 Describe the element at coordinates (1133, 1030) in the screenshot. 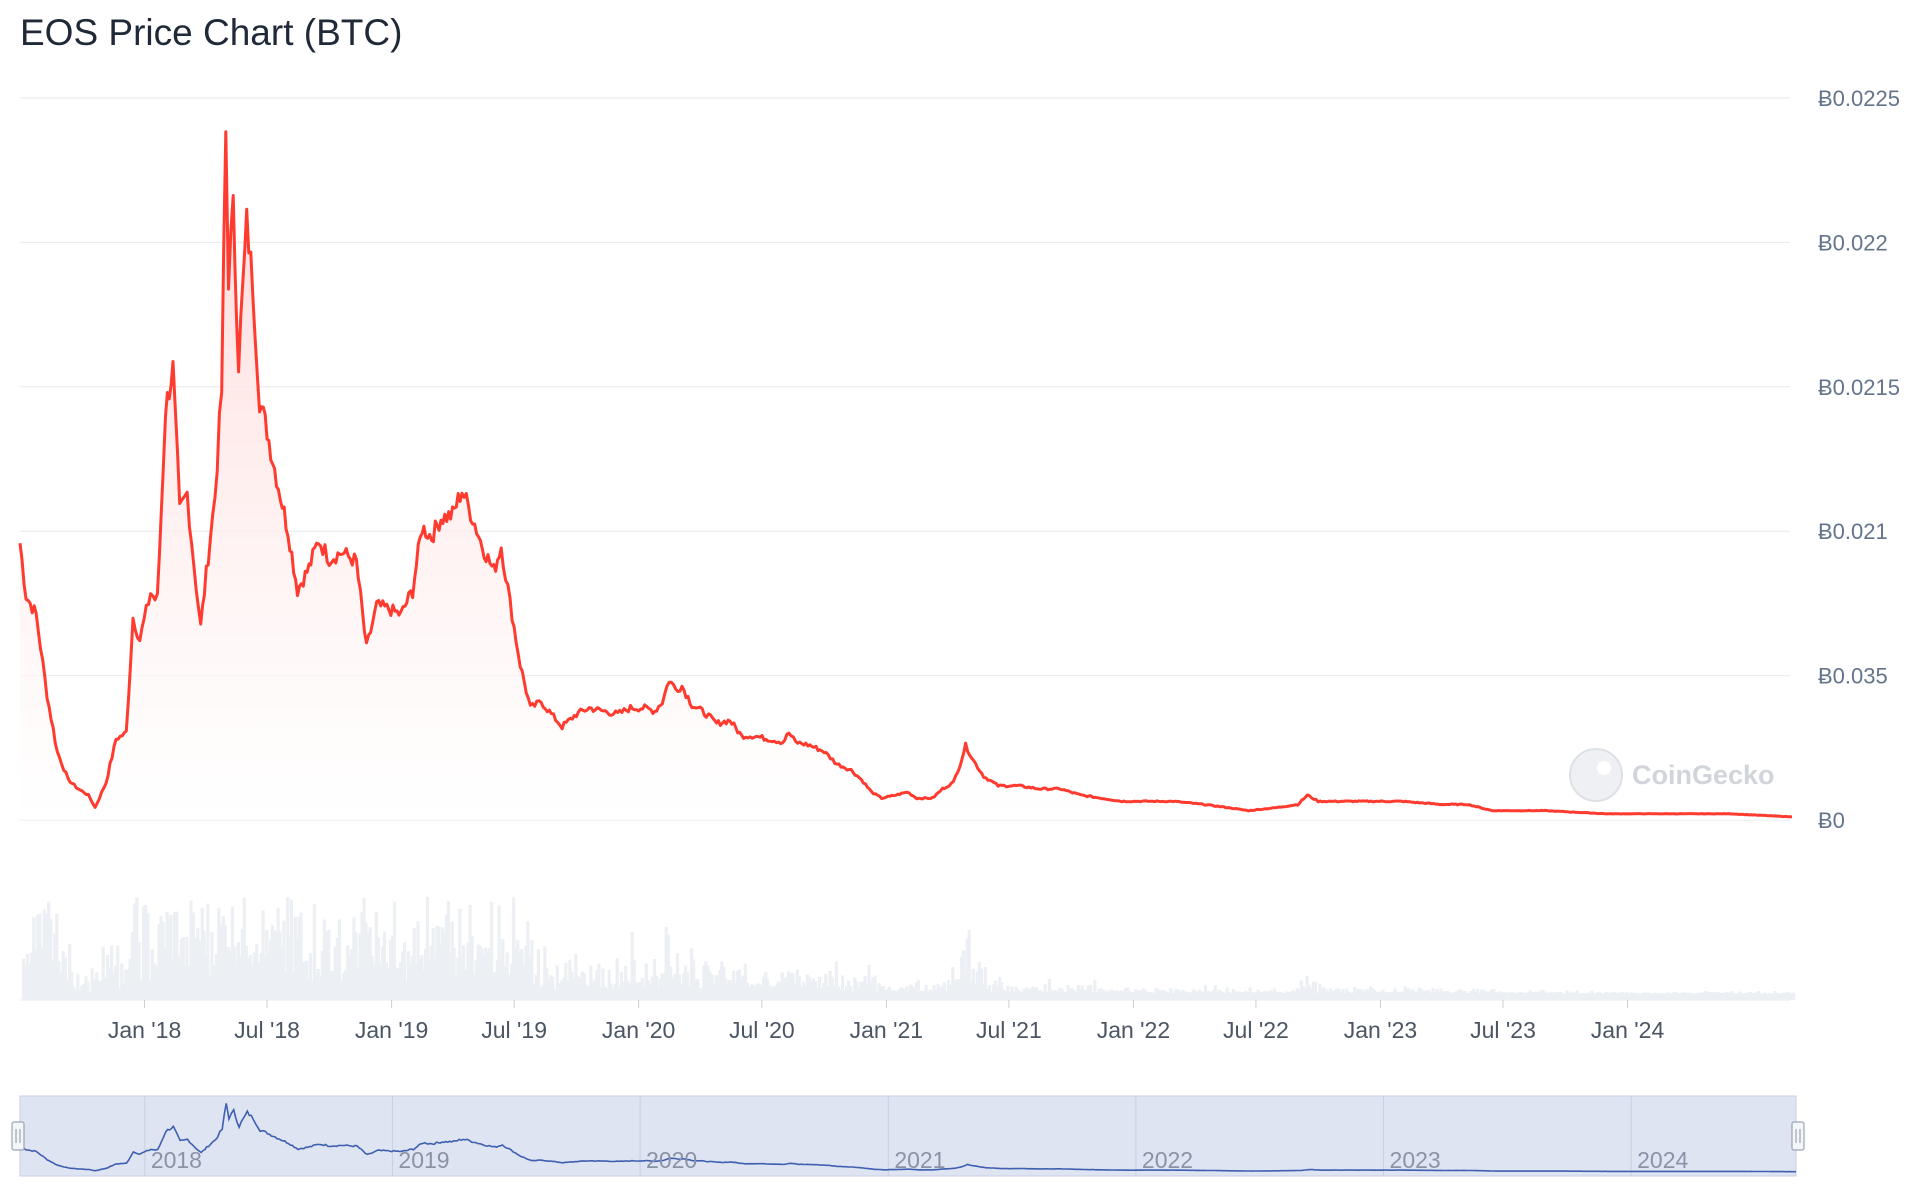

I see `x-tick-label: Jan '22` at that location.